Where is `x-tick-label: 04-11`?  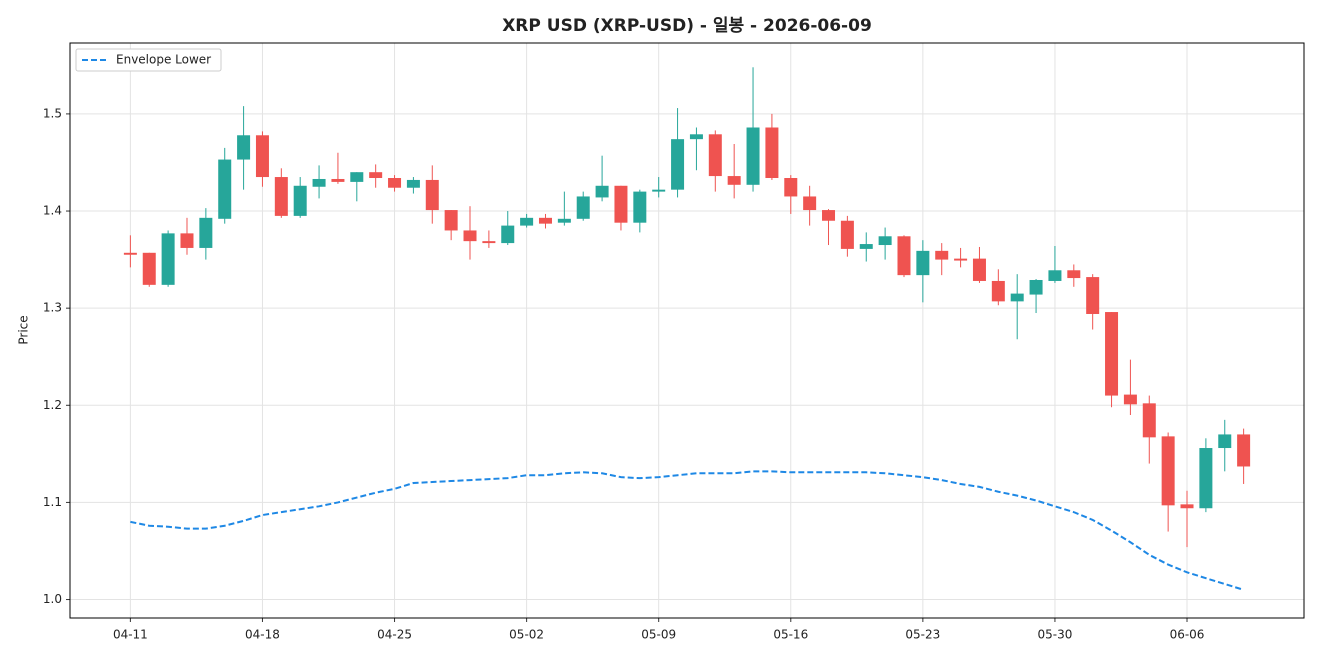
x-tick-label: 04-11 is located at coordinates (130, 635).